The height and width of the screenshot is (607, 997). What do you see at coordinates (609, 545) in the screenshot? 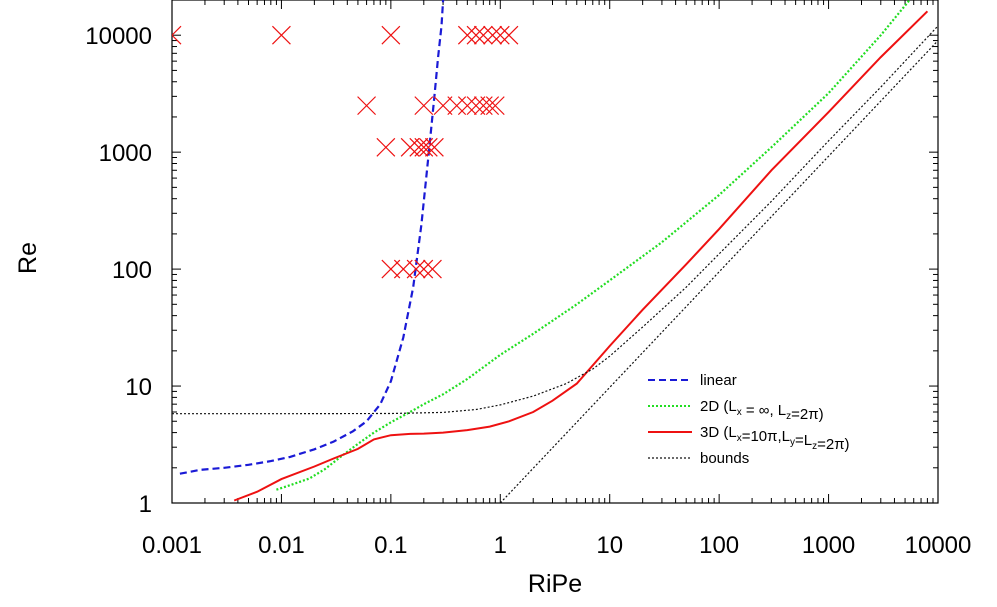
I see `x-tick-label: 10` at bounding box center [609, 545].